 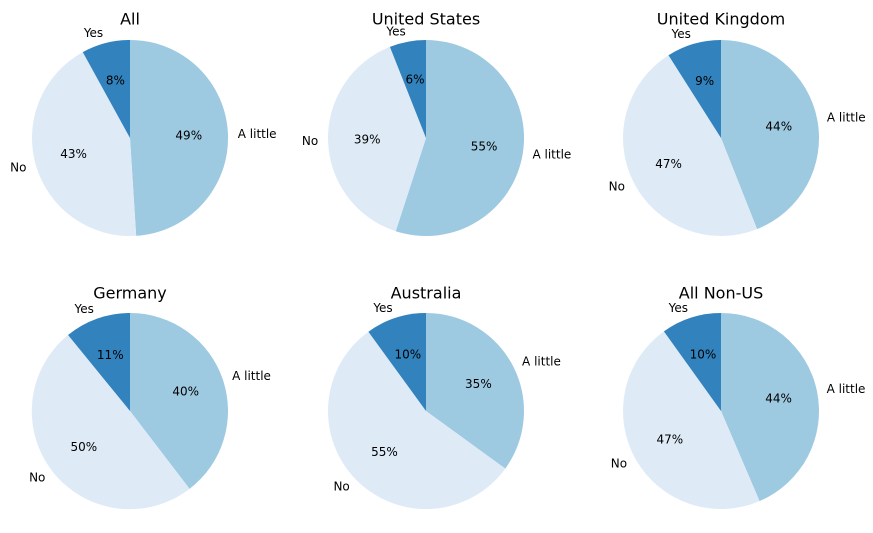 I want to click on value-label-no: 55%, so click(x=384, y=452).